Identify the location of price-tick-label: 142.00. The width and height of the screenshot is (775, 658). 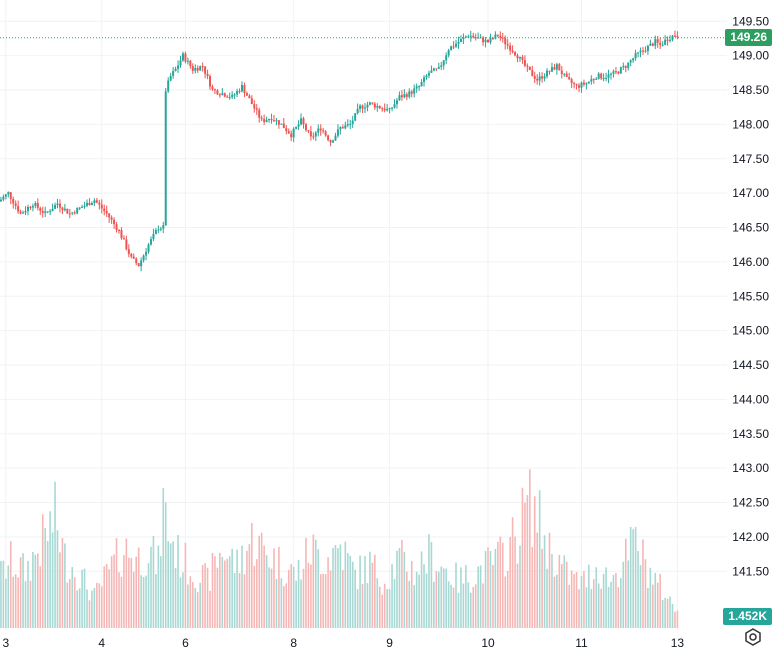
(750, 537).